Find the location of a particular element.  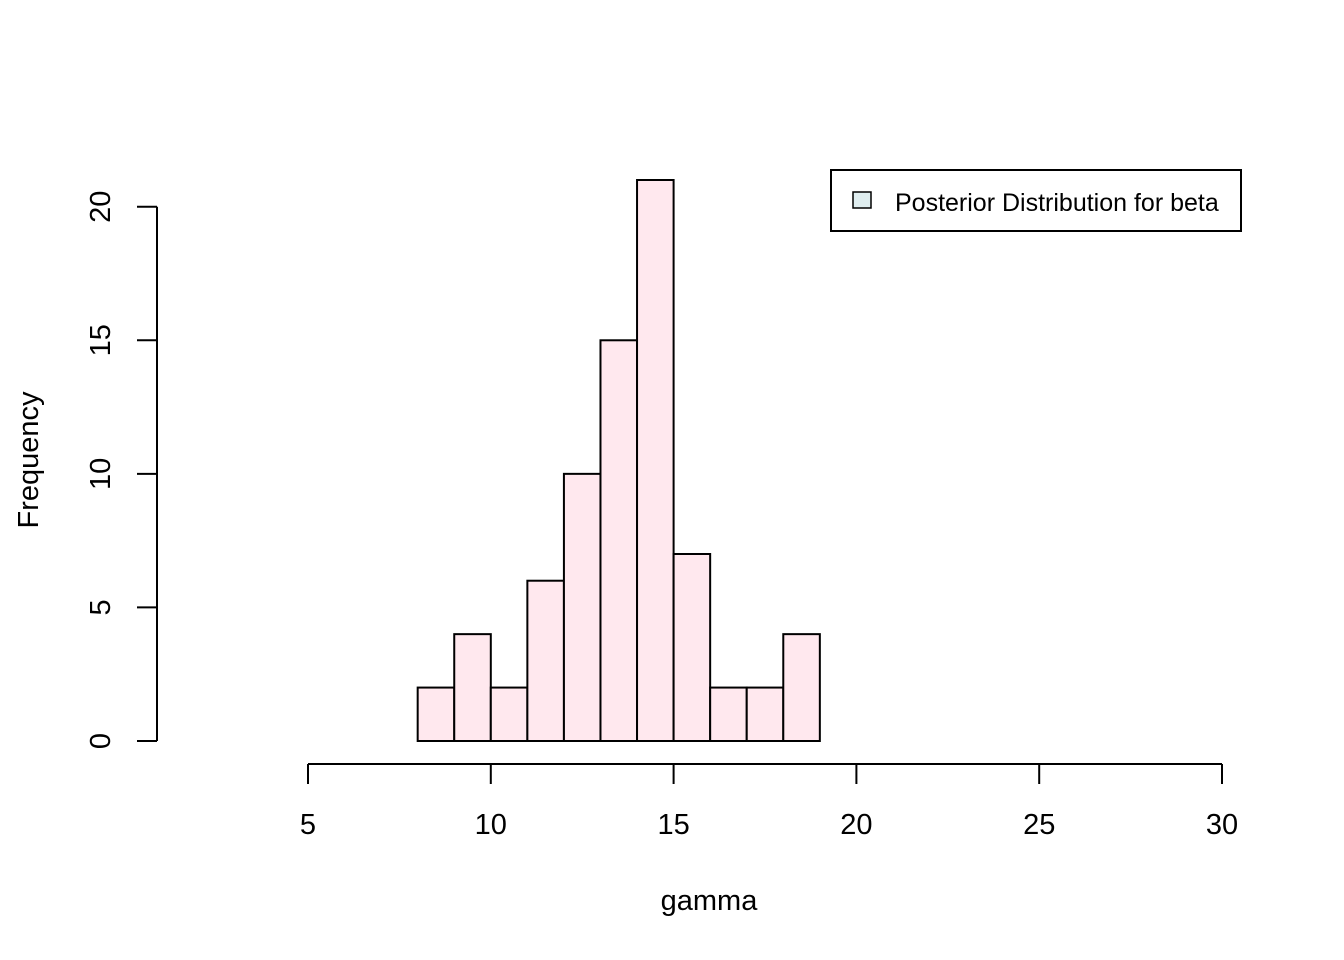

x-tick-label: 5 is located at coordinates (308, 825).